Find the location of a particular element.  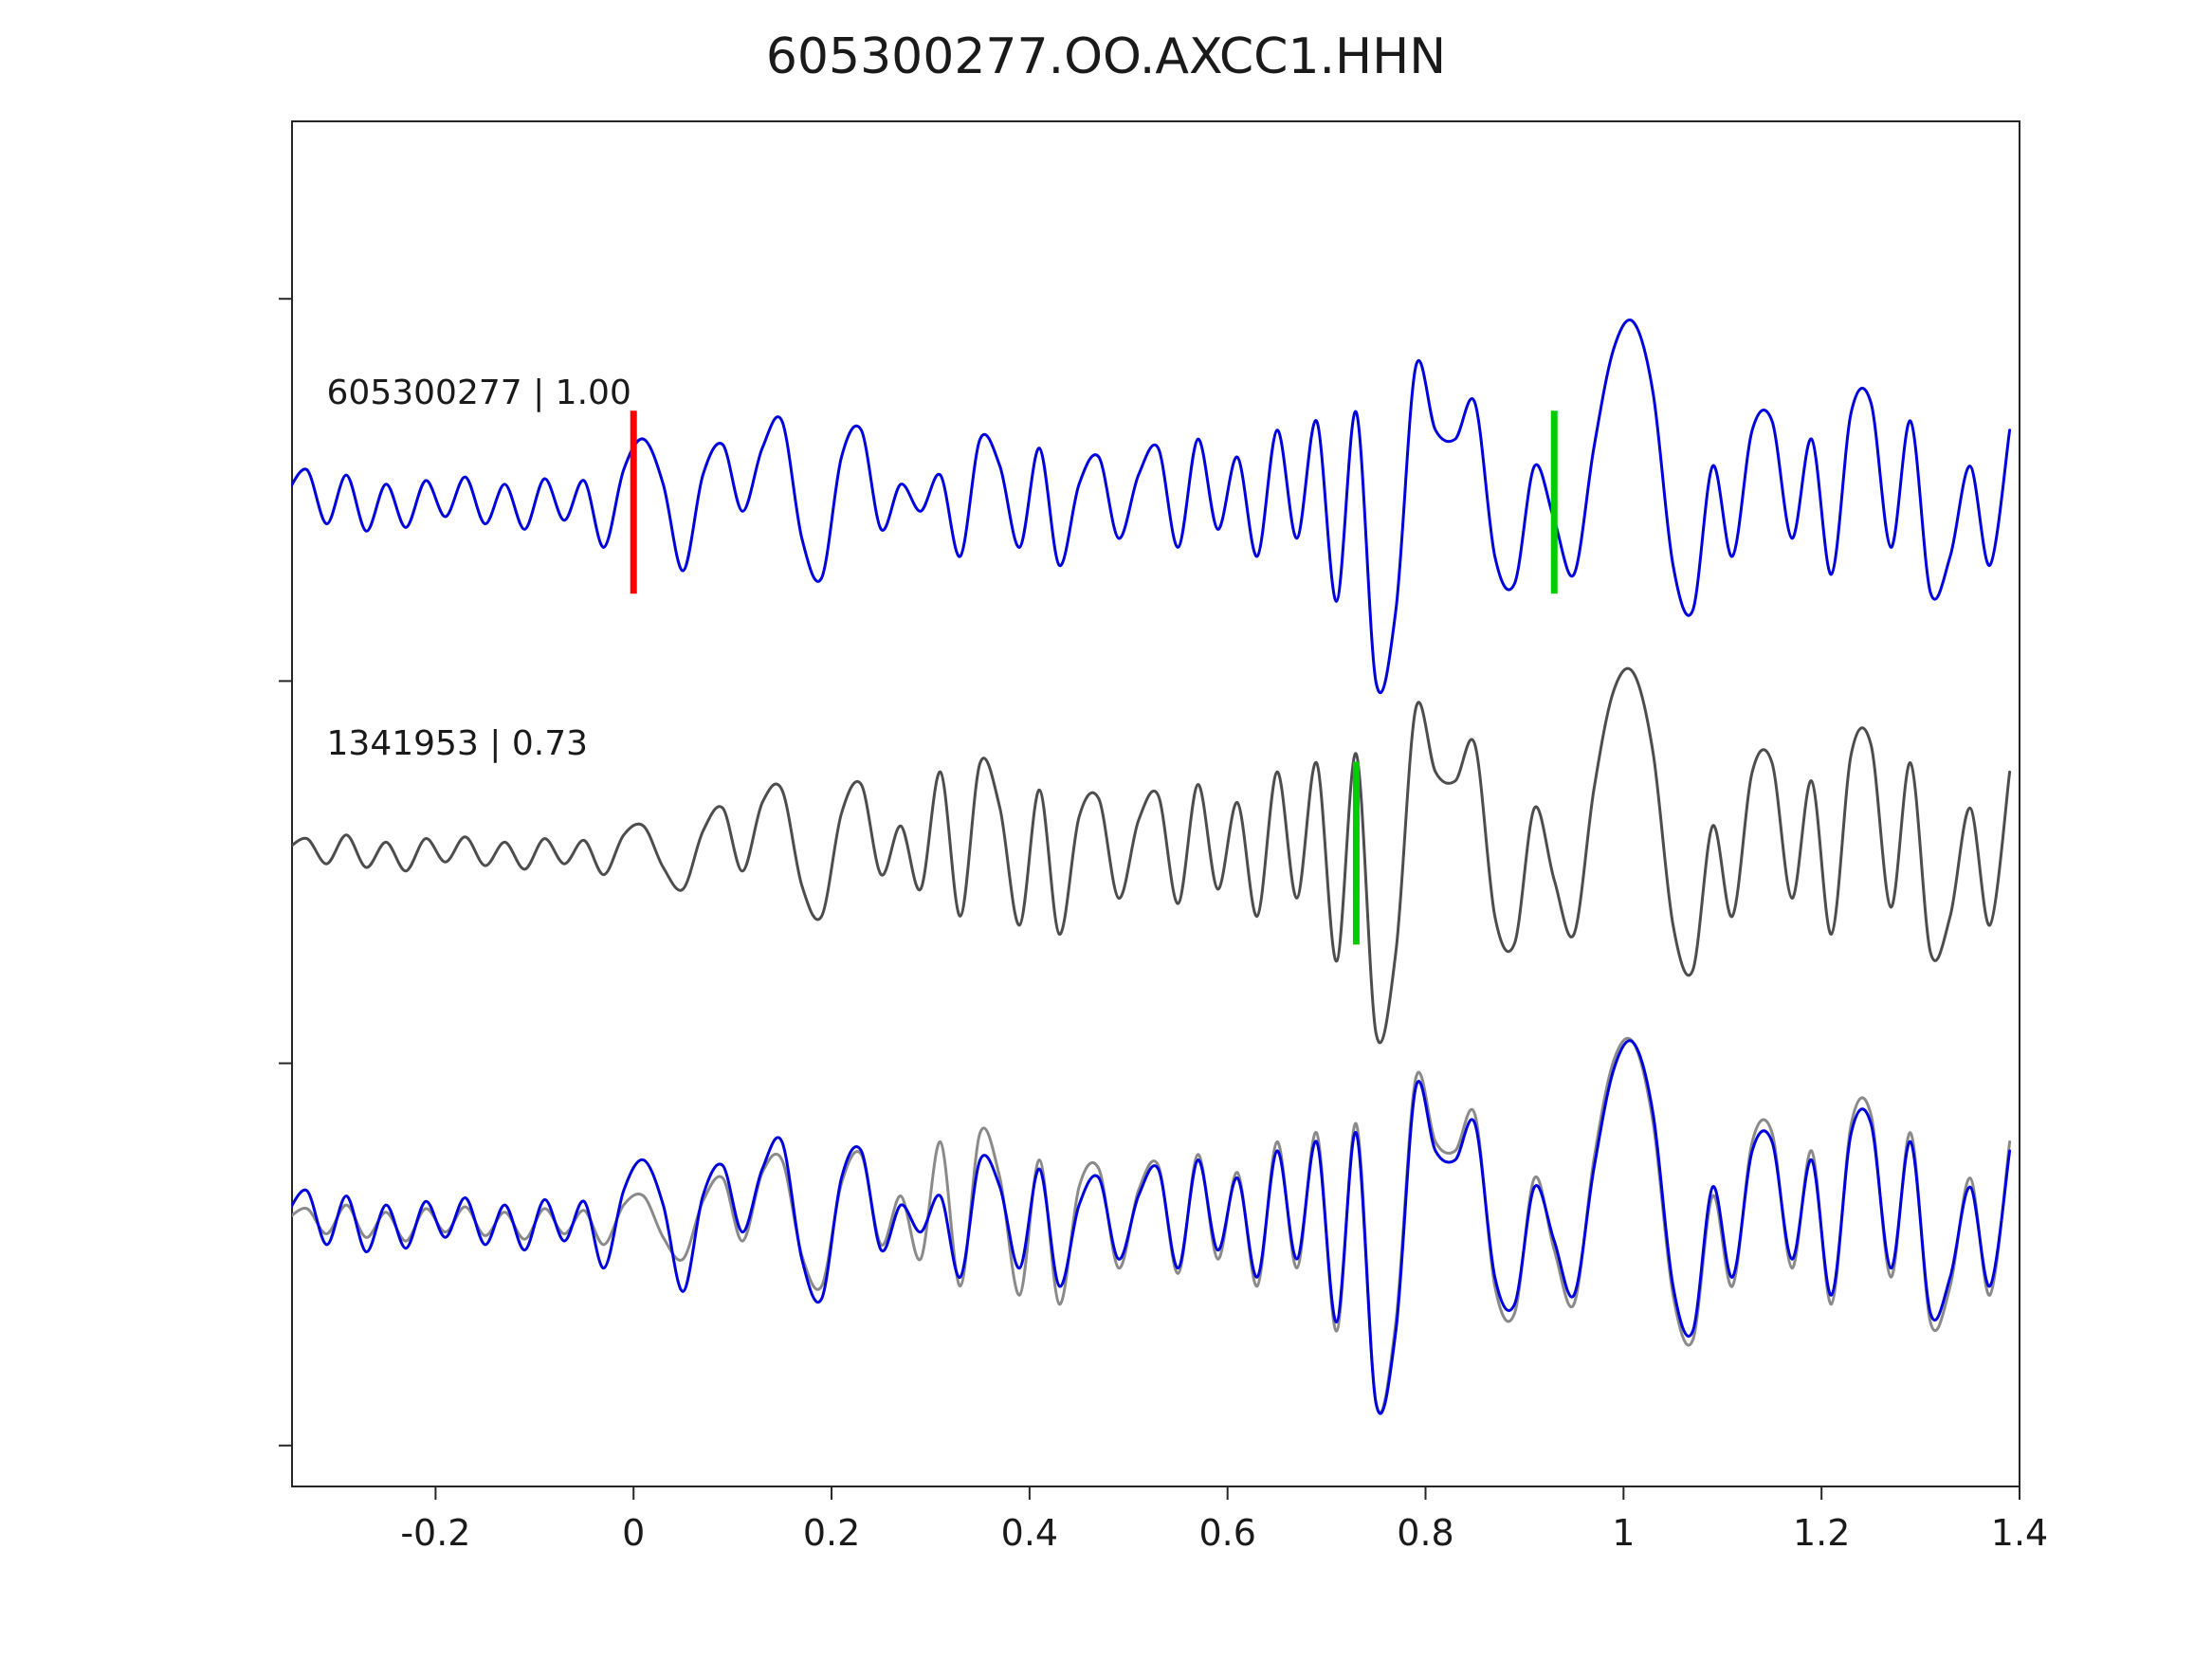

x-axis-tick-label: 0.4 is located at coordinates (1029, 1533).